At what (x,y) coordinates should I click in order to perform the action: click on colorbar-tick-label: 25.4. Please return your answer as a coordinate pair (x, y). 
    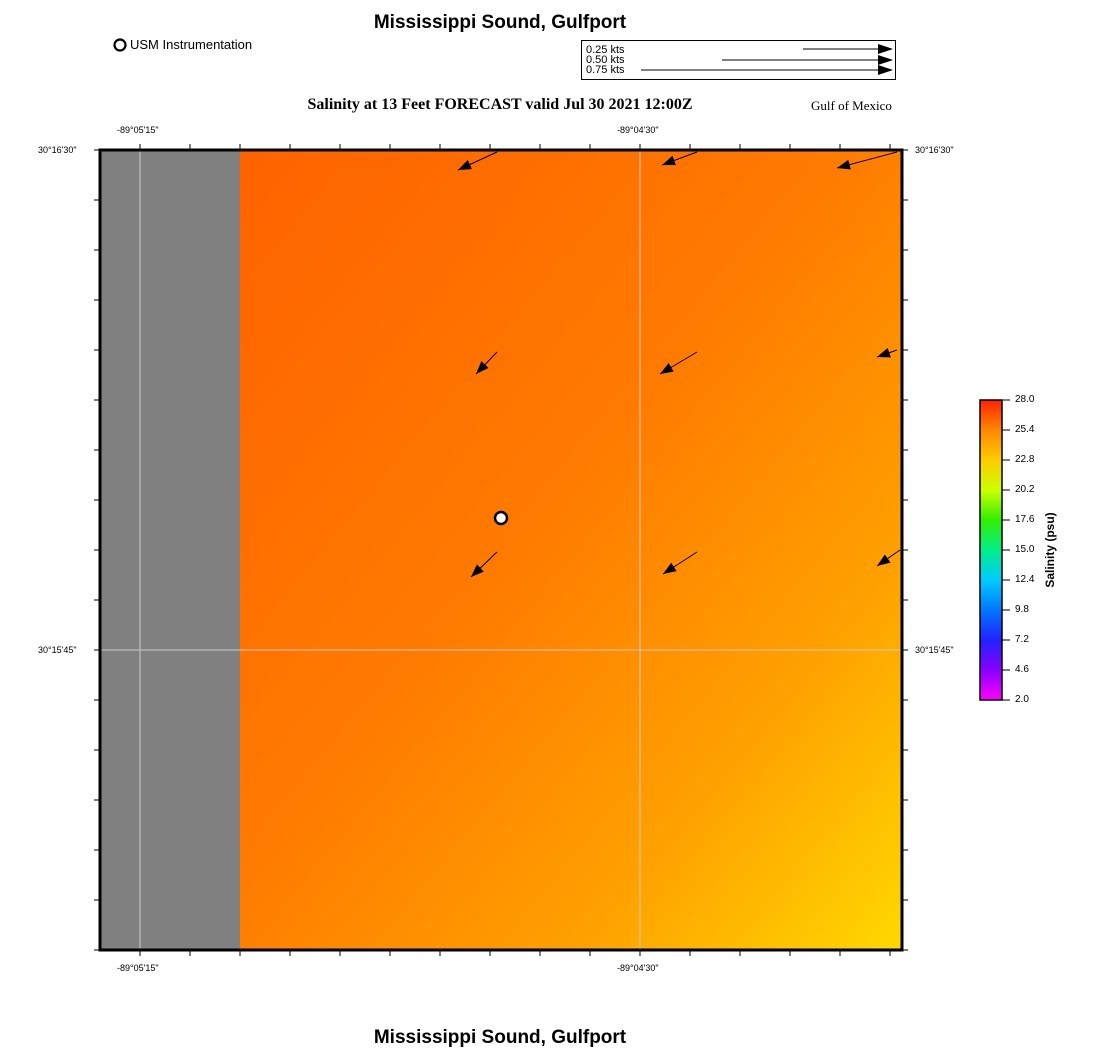
    Looking at the image, I should click on (1025, 429).